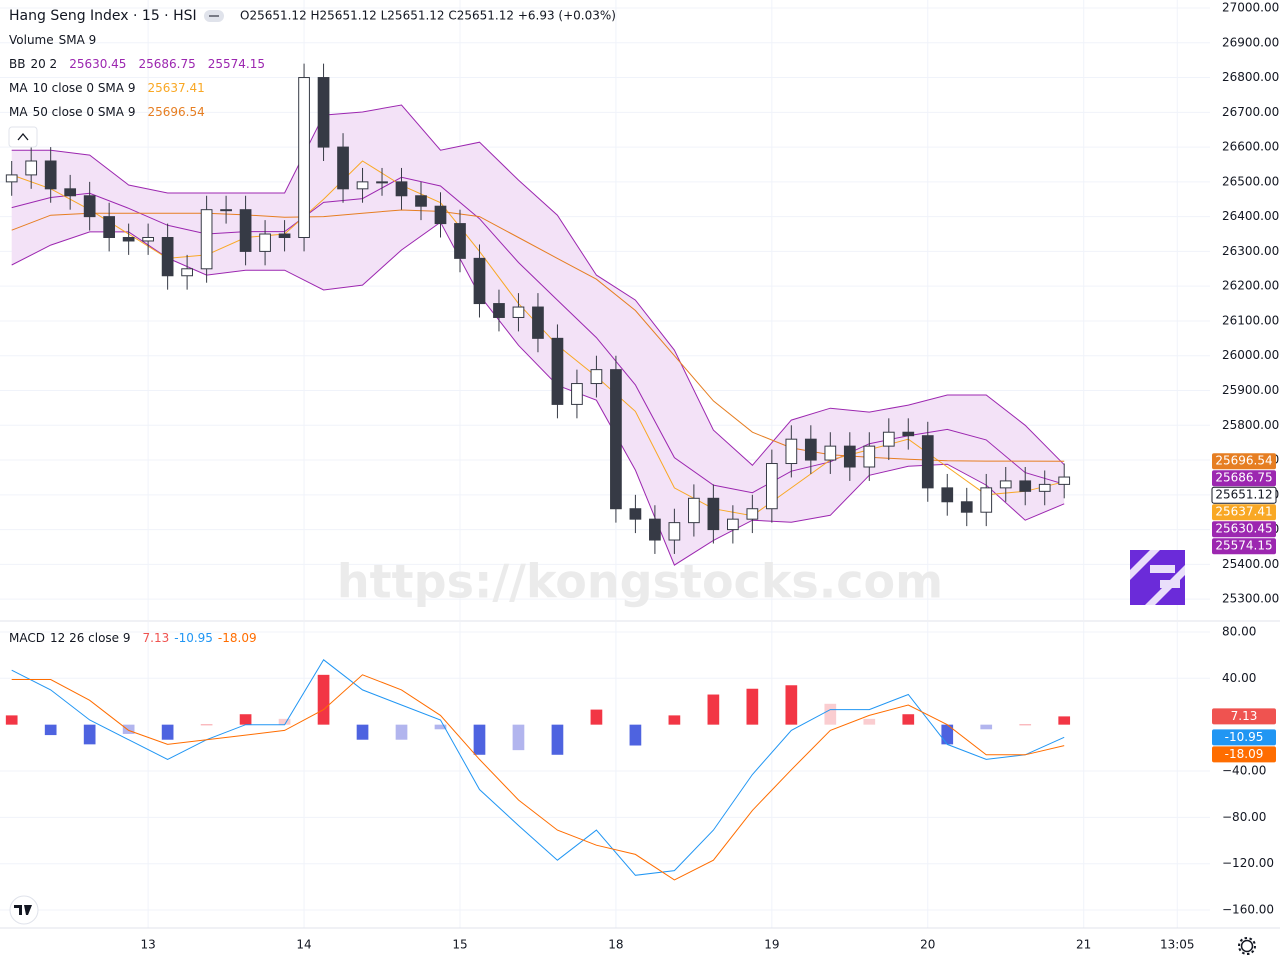 The image size is (1280, 960). I want to click on legend-params: 12 26 close 9, so click(90, 638).